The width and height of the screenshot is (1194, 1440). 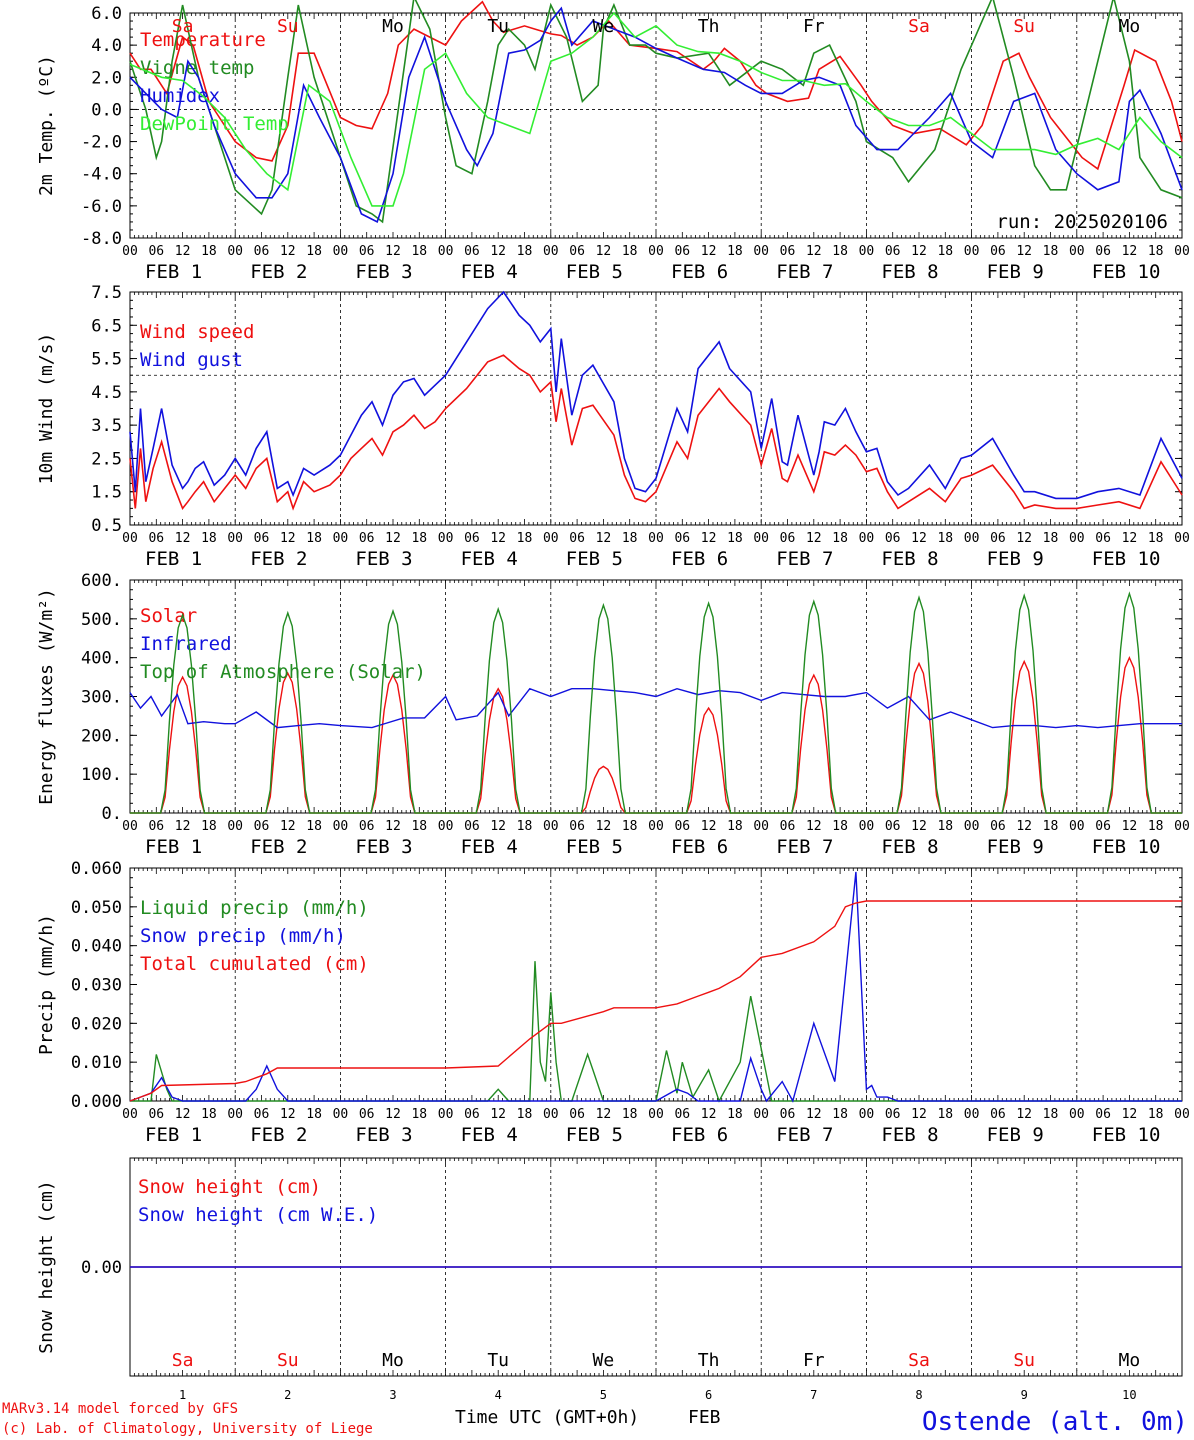 I want to click on y-tick-label: 0.0, so click(x=106, y=110).